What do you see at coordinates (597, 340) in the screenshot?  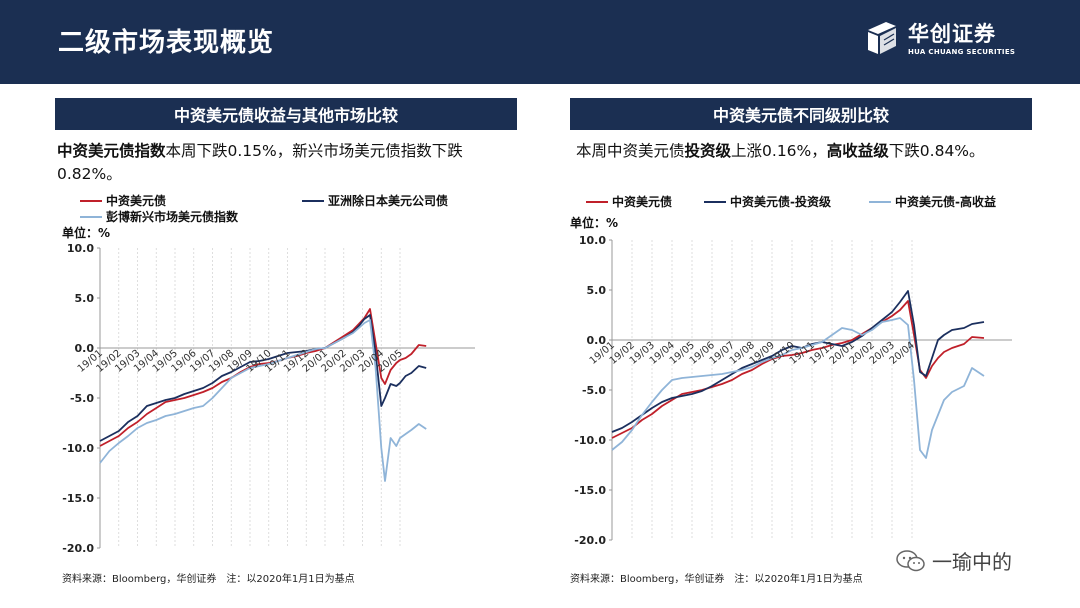 I see `right-chart-y-tick-label: 0.0` at bounding box center [597, 340].